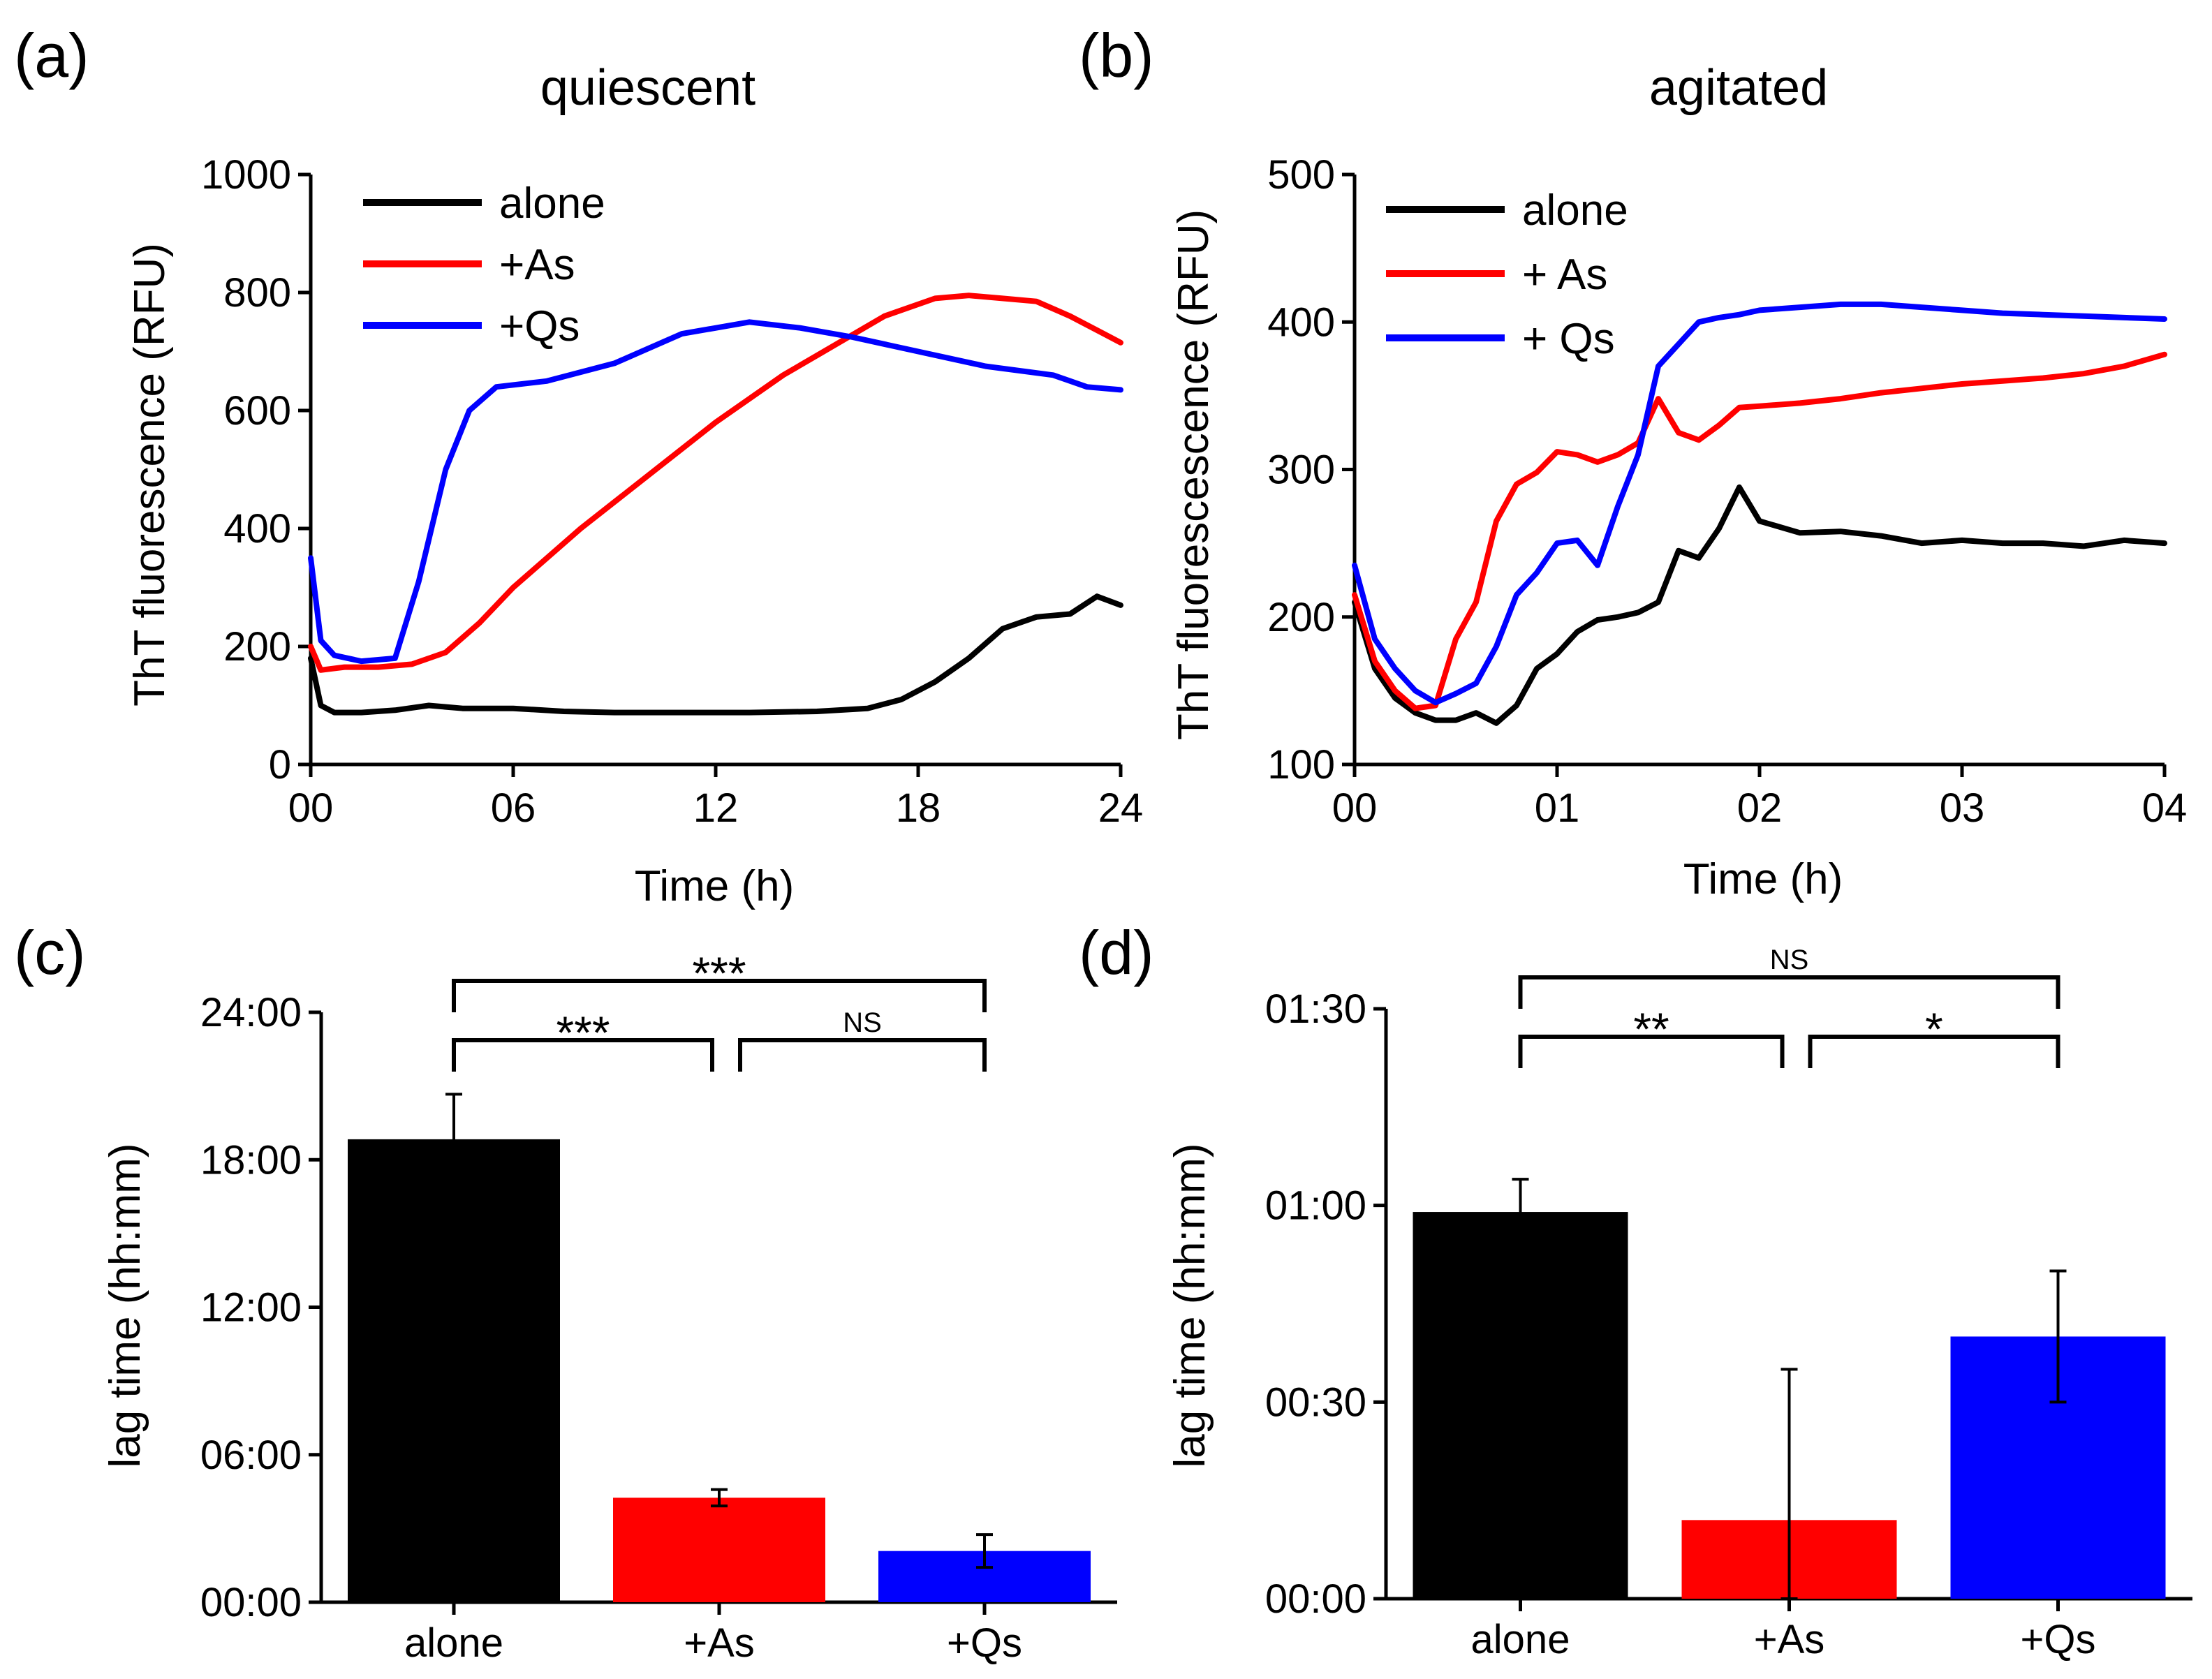  I want to click on panel-b-x-axis-title: Time (h), so click(1763, 879).